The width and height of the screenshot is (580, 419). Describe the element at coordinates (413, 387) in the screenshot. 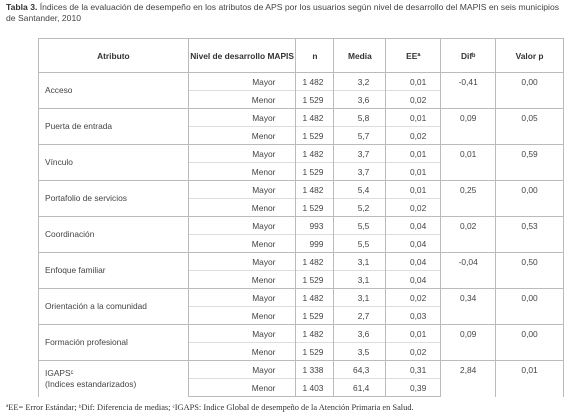

I see `ee-cell: 0,39` at that location.